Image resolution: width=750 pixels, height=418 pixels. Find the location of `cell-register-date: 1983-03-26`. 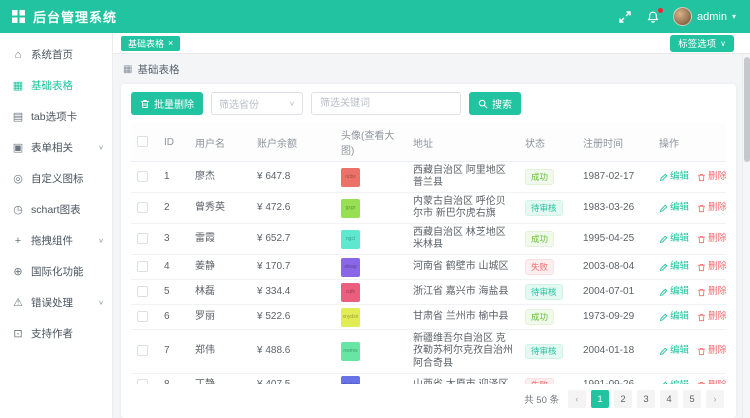

cell-register-date: 1983-03-26 is located at coordinates (615, 208).